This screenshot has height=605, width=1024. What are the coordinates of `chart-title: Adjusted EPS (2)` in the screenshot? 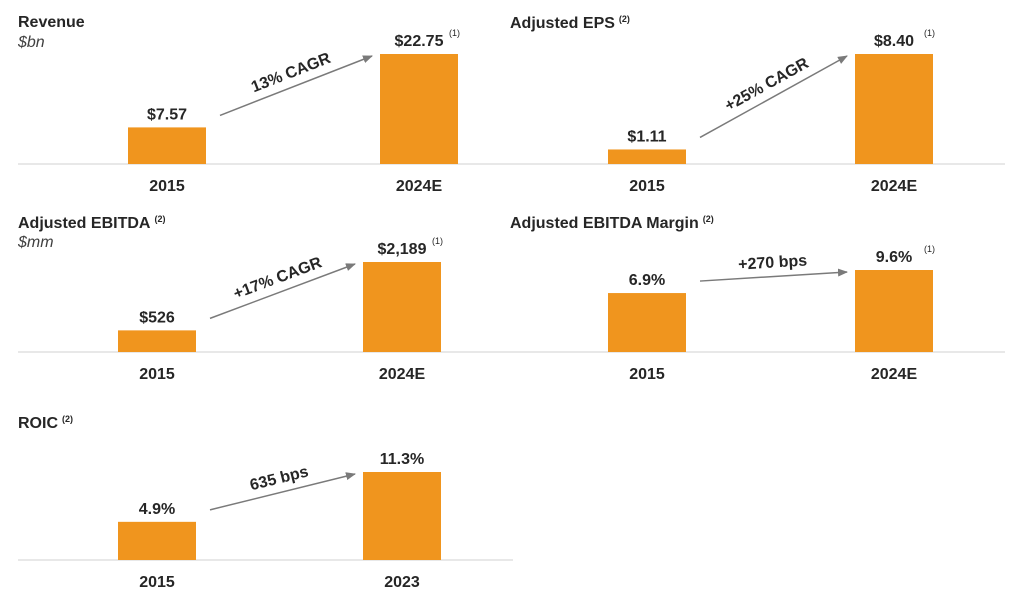 It's located at (570, 23).